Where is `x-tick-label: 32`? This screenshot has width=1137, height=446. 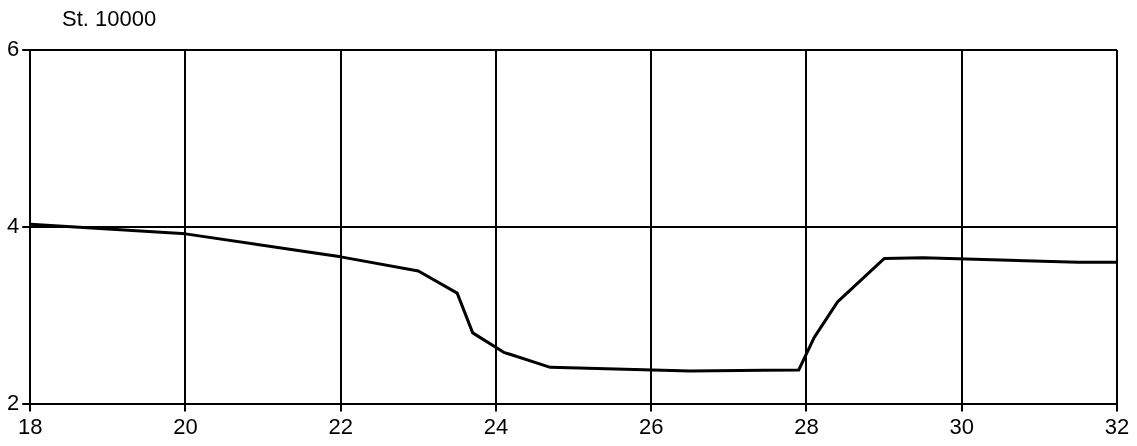 x-tick-label: 32 is located at coordinates (1117, 426).